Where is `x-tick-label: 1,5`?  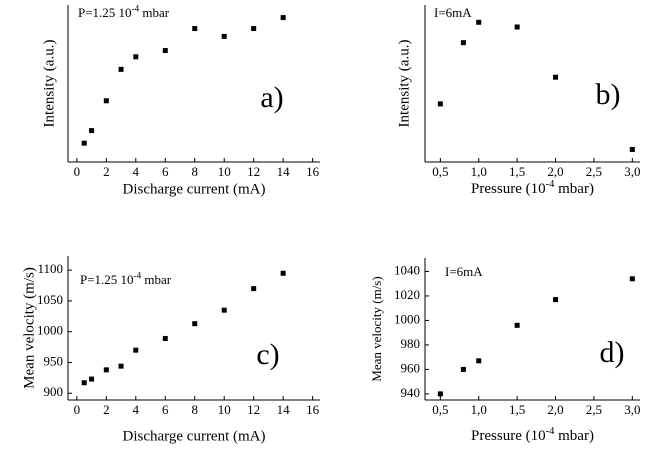 x-tick-label: 1,5 is located at coordinates (517, 171).